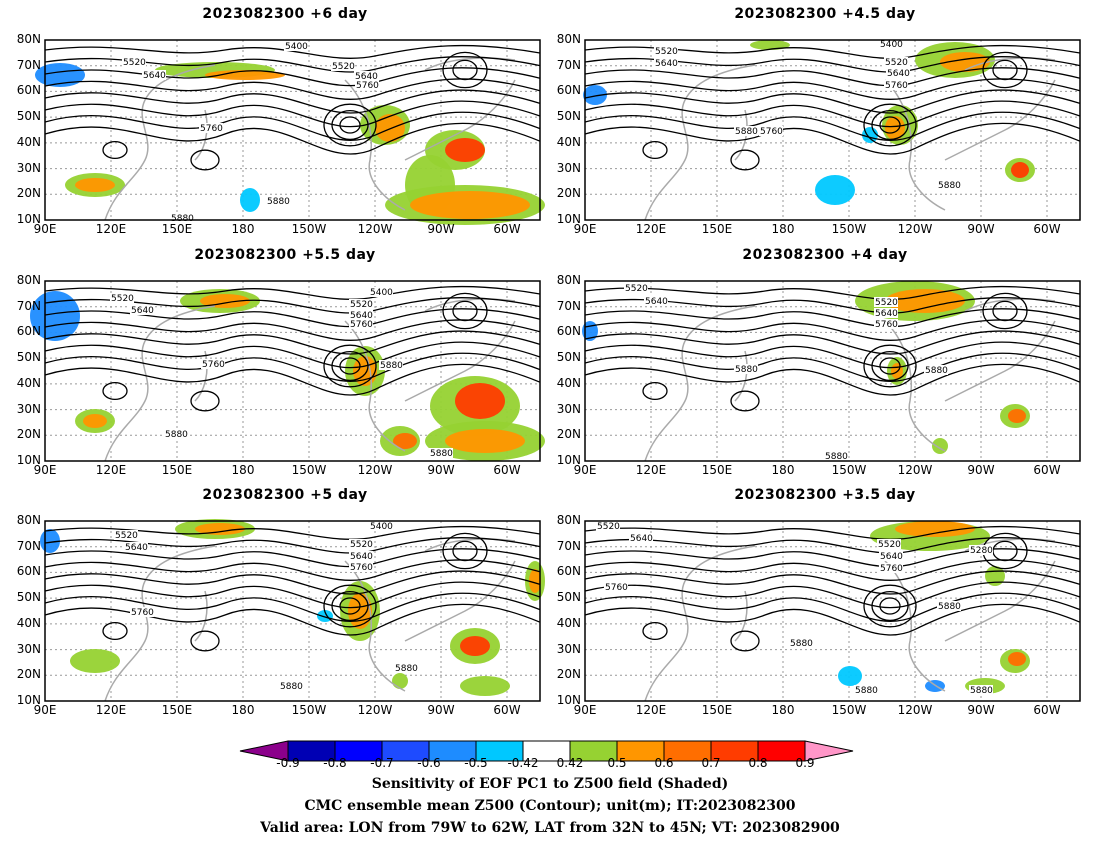 This screenshot has width=1100, height=850. Describe the element at coordinates (617, 763) in the screenshot. I see `colorbar-tick-label: 0.5` at that location.